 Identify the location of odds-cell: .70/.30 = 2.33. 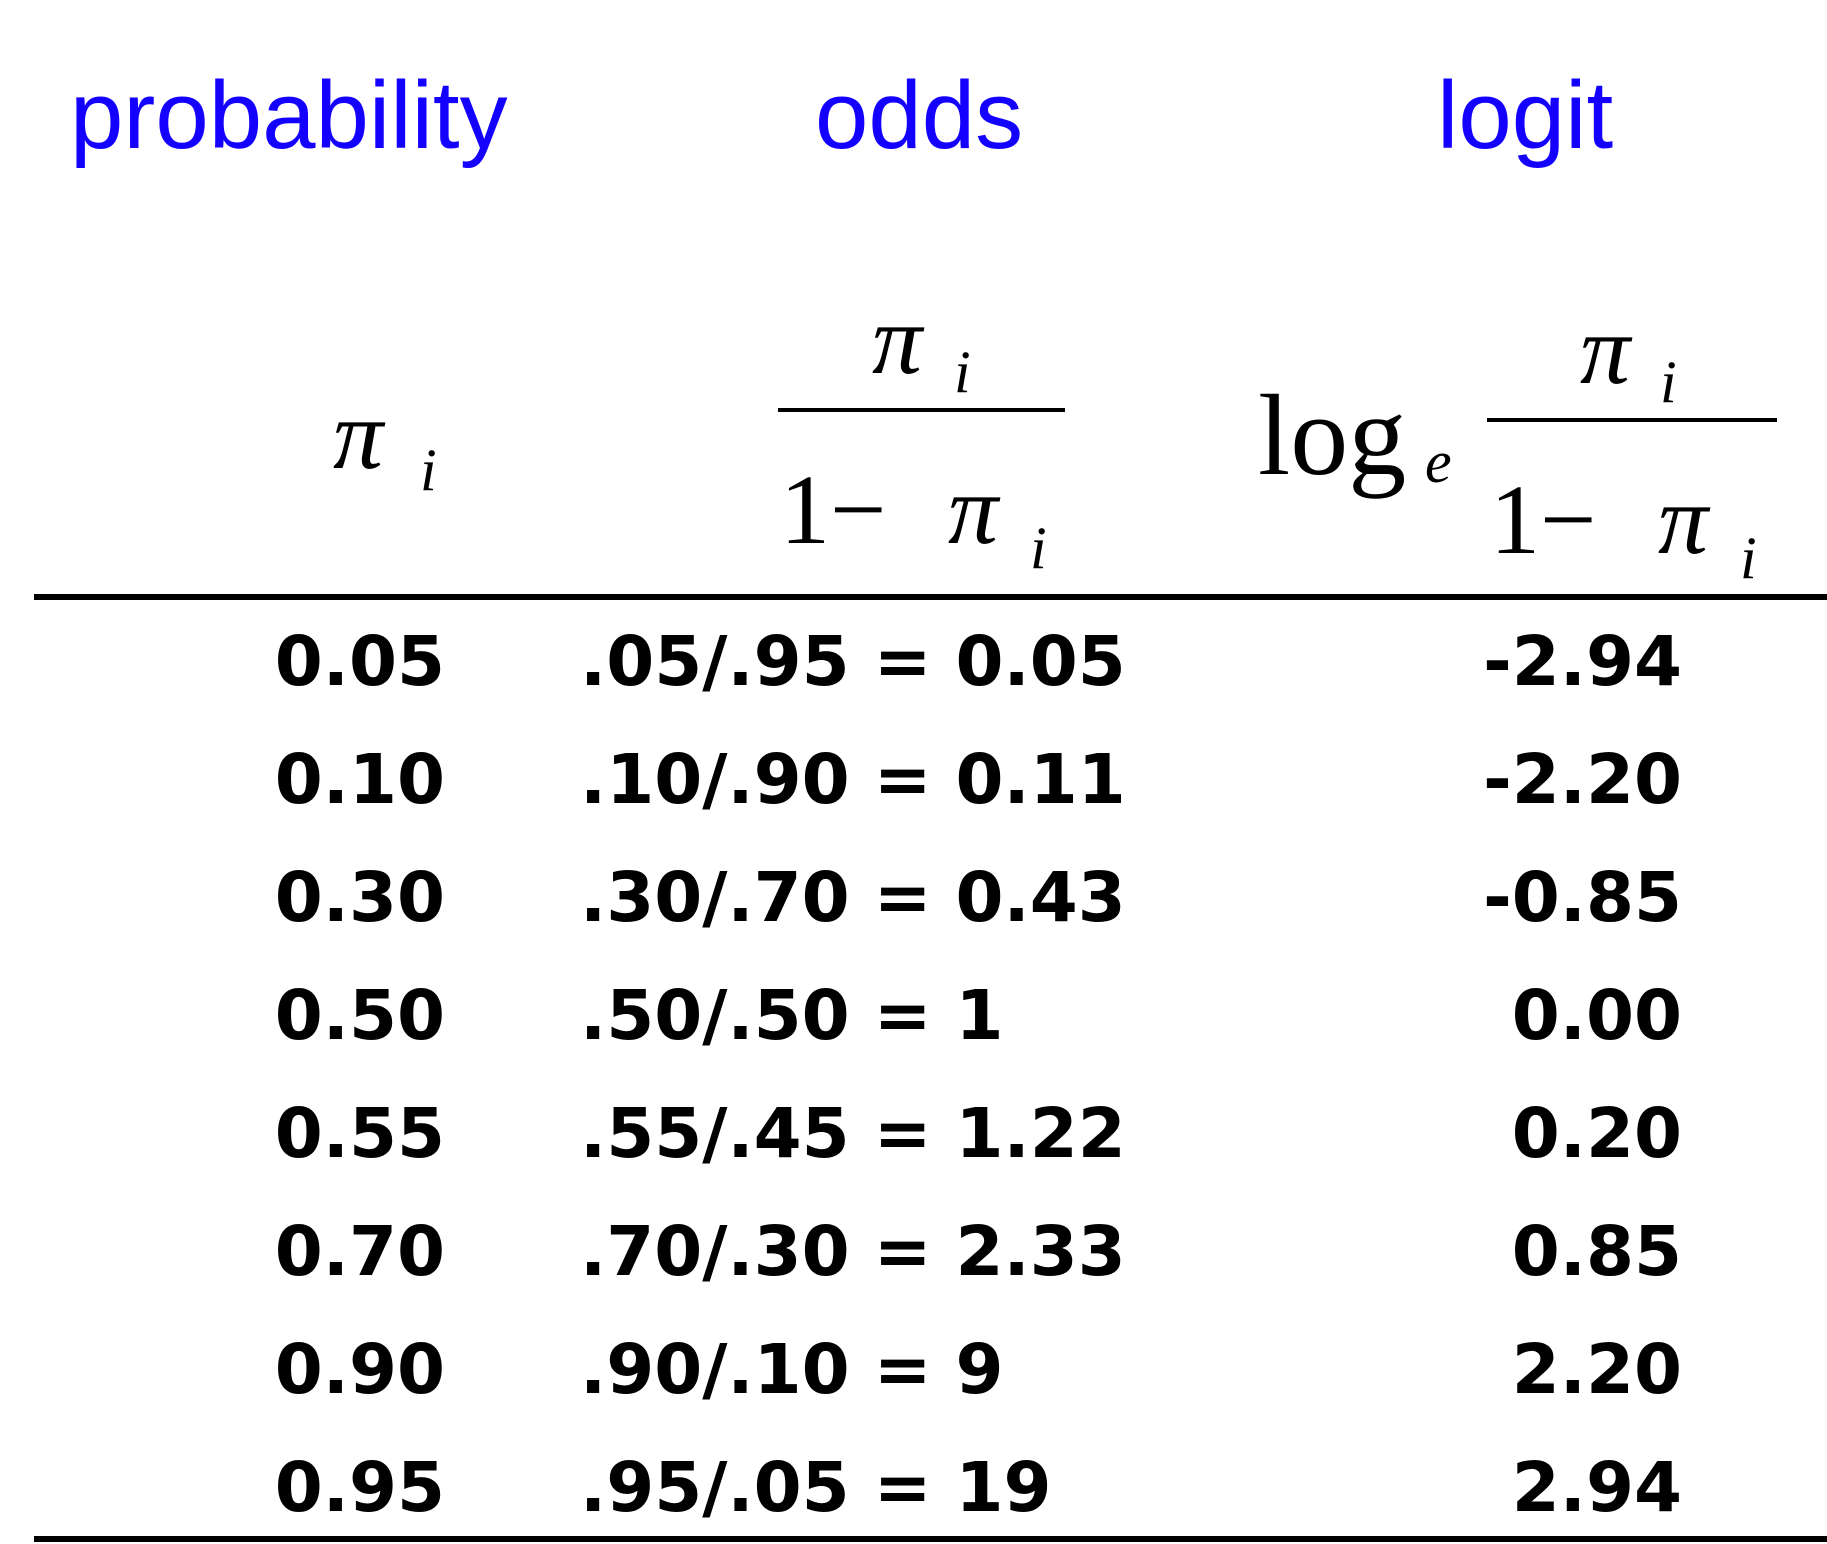
(853, 1252).